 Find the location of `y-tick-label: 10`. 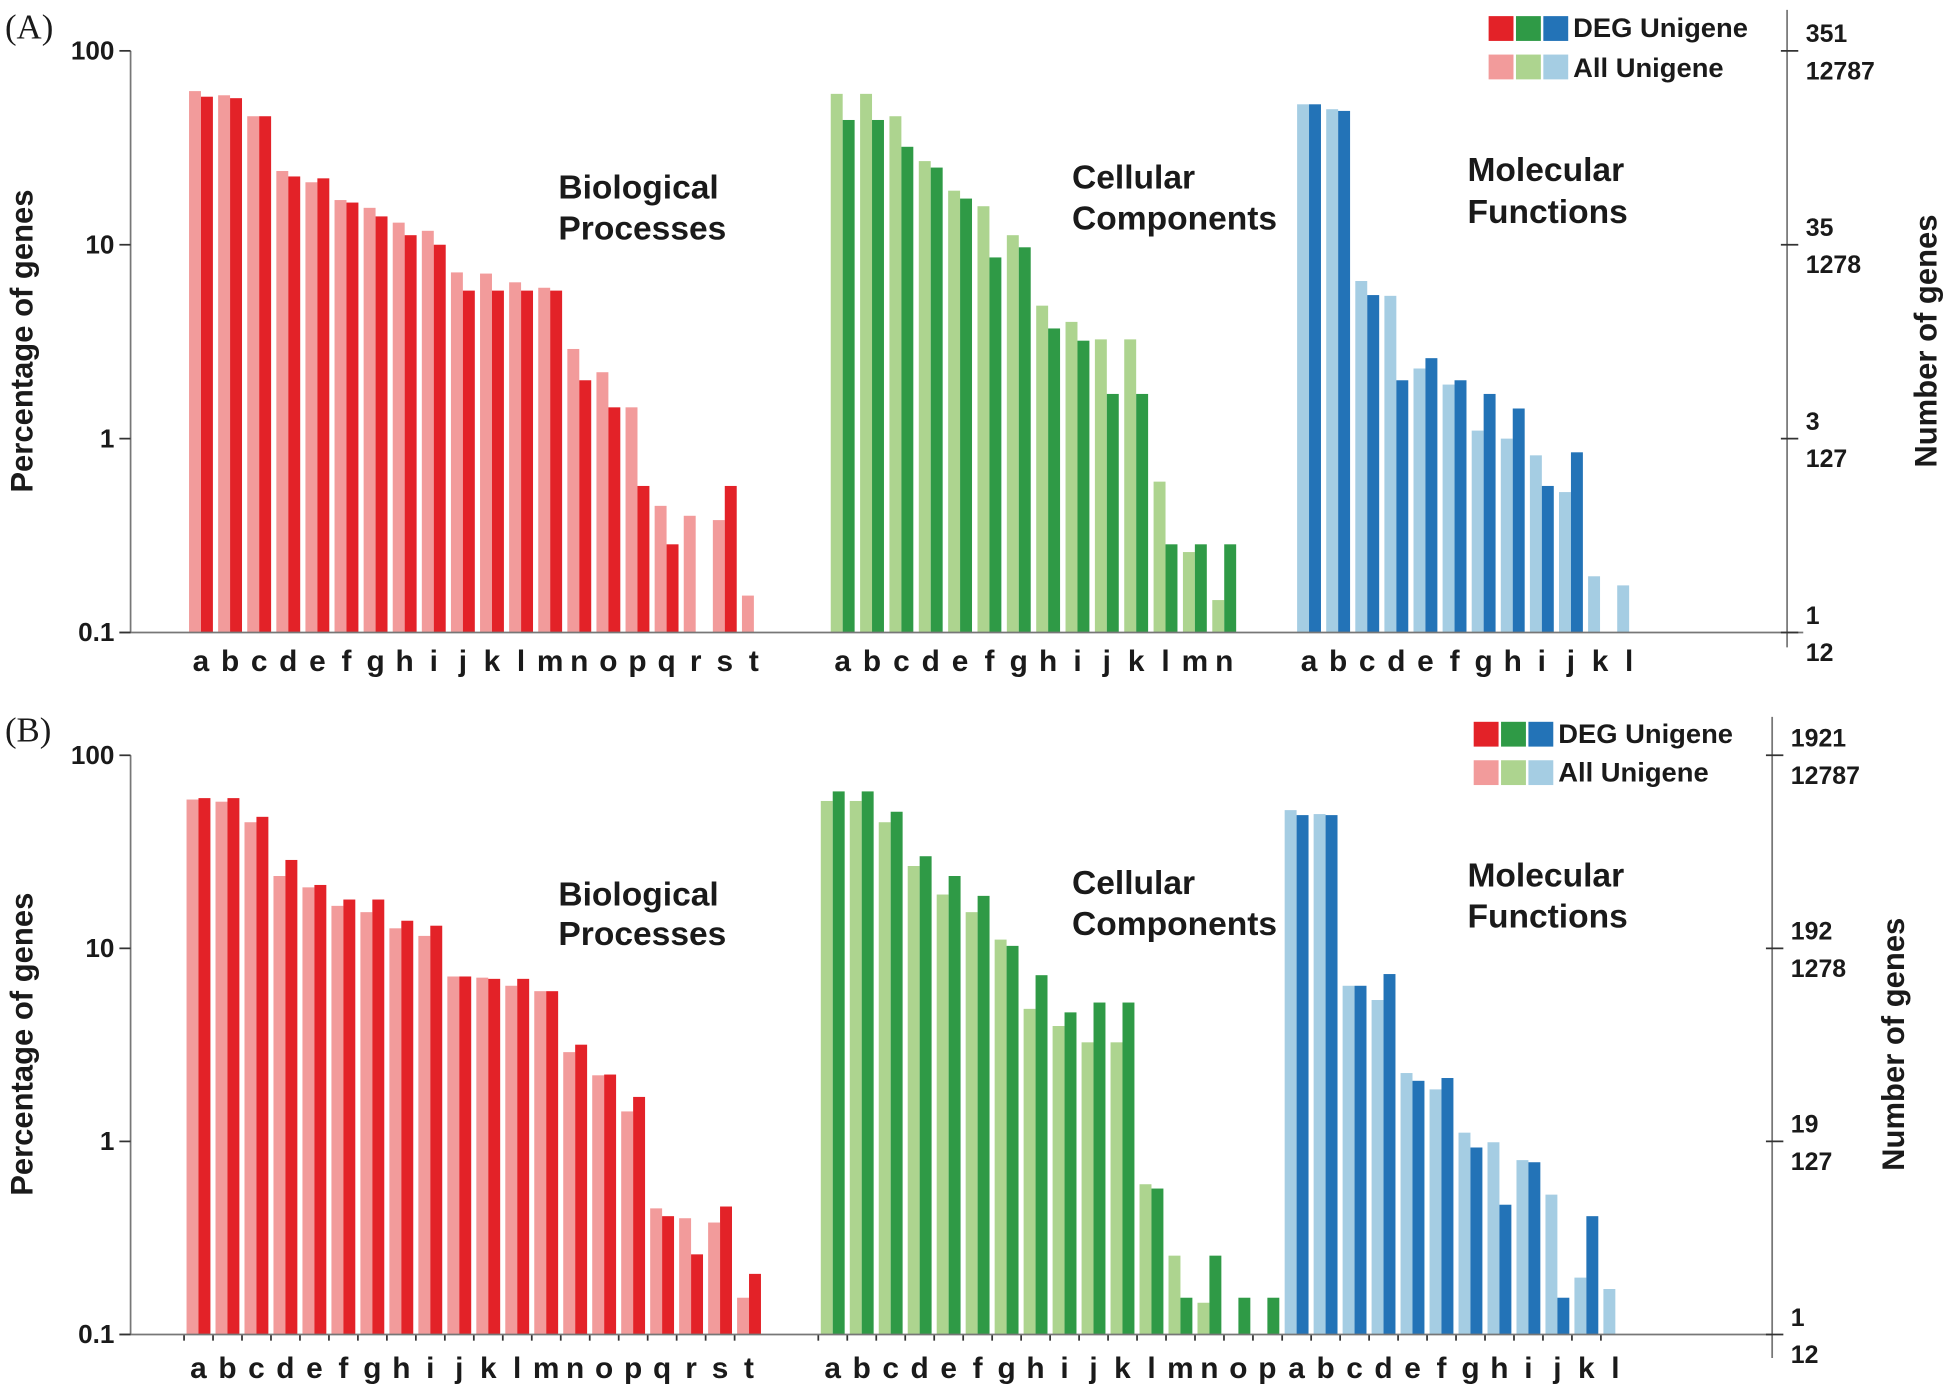

y-tick-label: 10 is located at coordinates (99, 948).